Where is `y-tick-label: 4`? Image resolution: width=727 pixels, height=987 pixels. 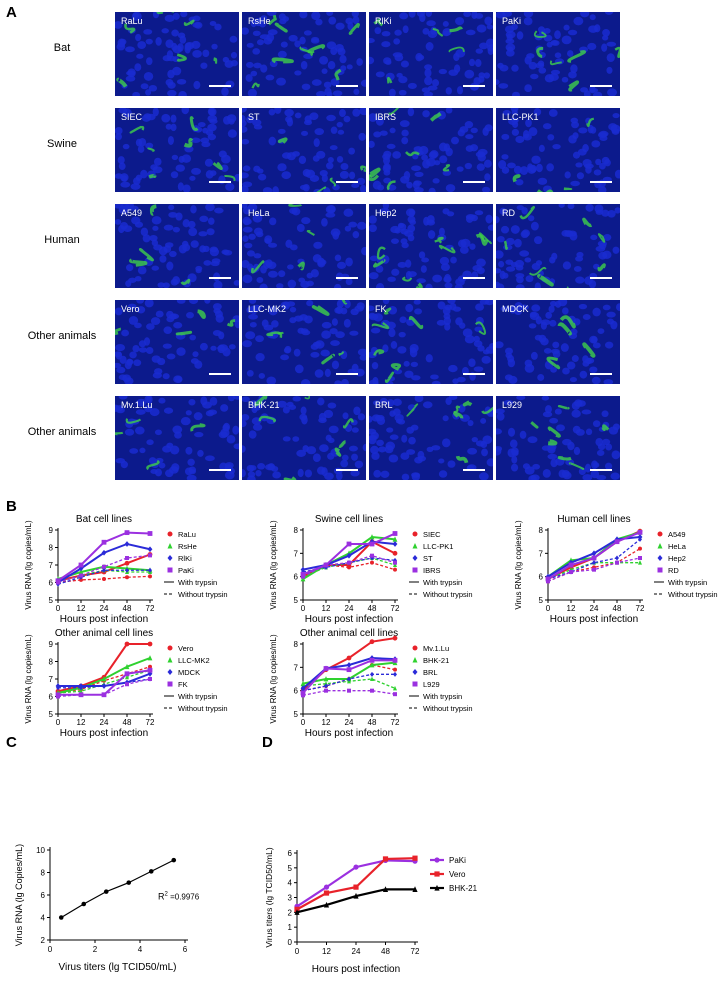
y-tick-label: 4 is located at coordinates (43, 918).